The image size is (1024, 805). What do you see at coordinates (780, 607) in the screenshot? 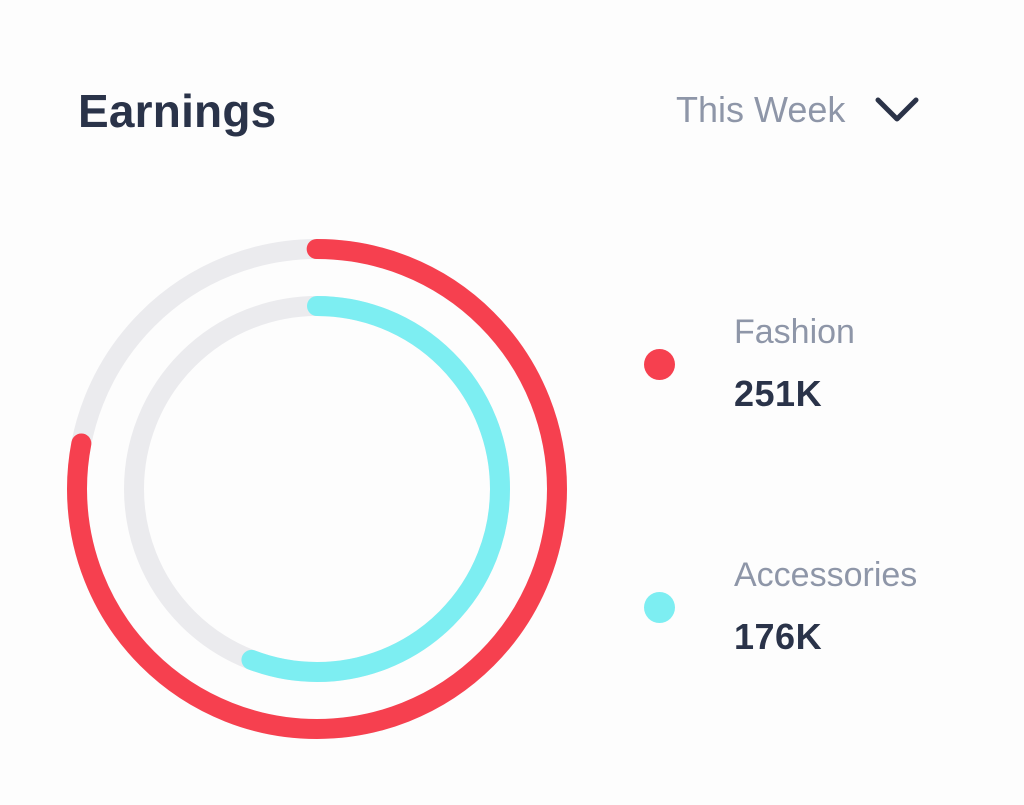
I see `legend-item-accessories: Accessories 176K` at bounding box center [780, 607].